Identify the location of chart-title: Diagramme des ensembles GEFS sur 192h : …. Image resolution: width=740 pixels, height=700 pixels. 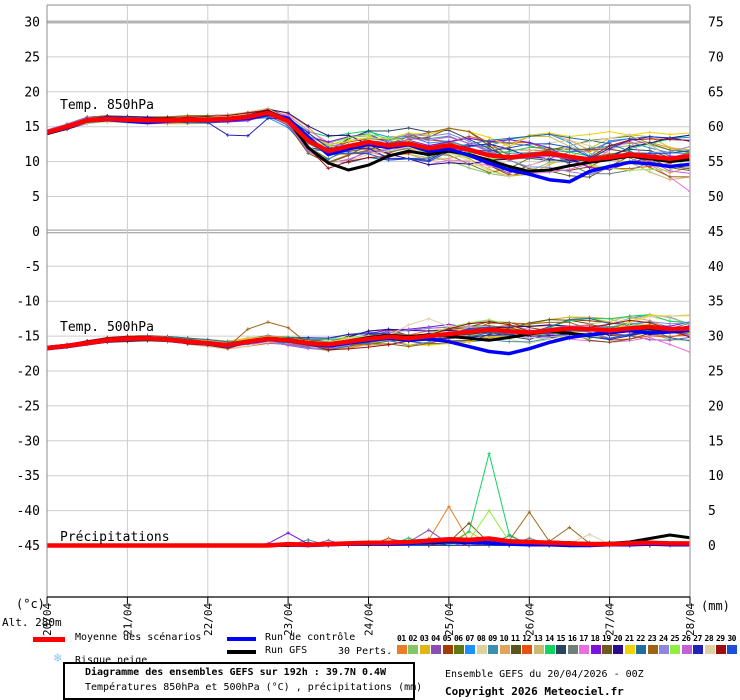
(236, 672).